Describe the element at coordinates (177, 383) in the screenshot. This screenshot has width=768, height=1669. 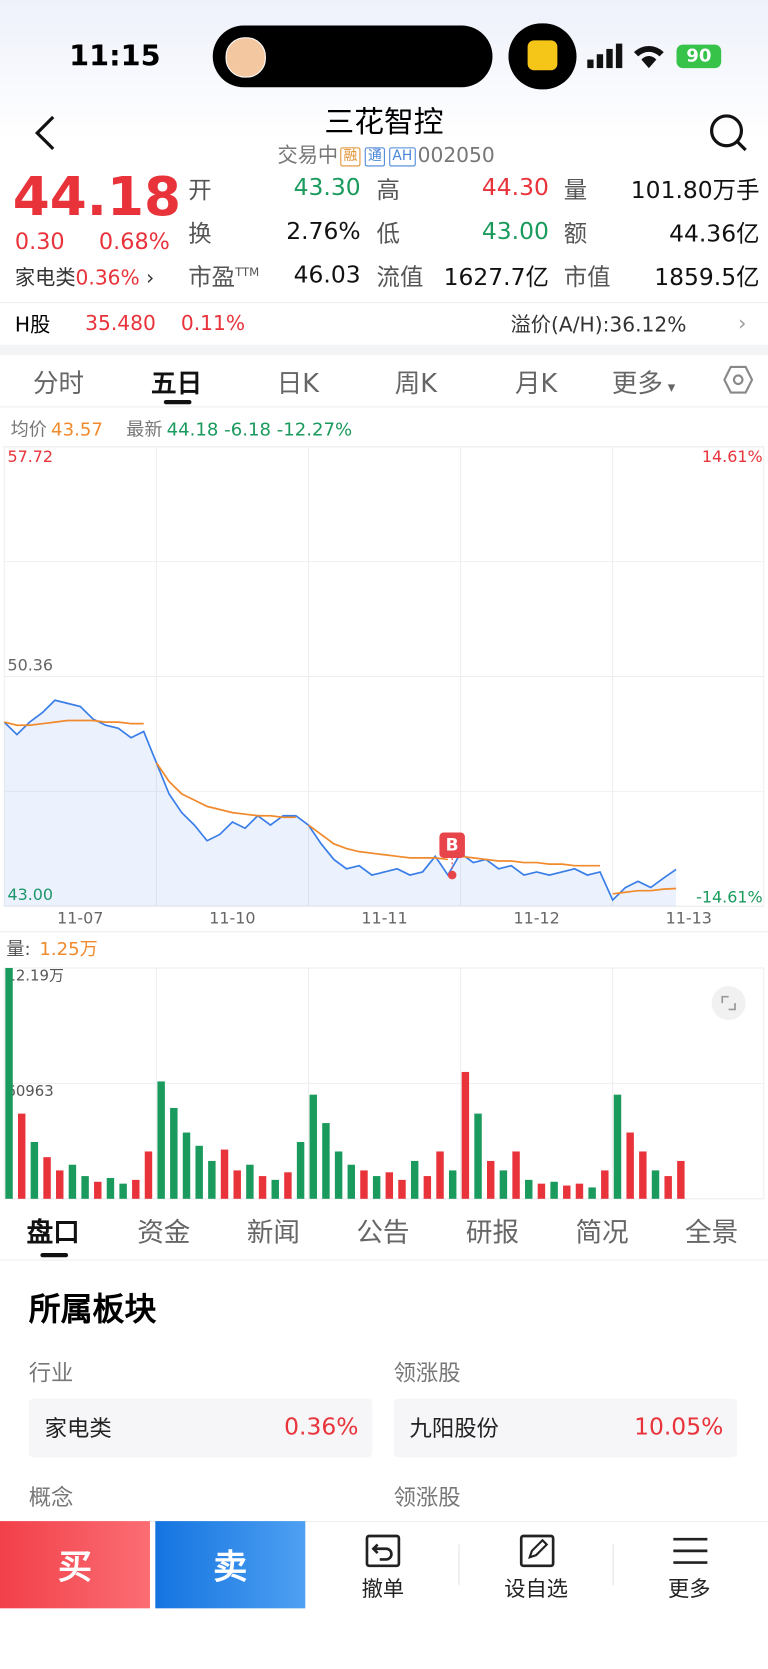
I see `chart-tab: 五日` at that location.